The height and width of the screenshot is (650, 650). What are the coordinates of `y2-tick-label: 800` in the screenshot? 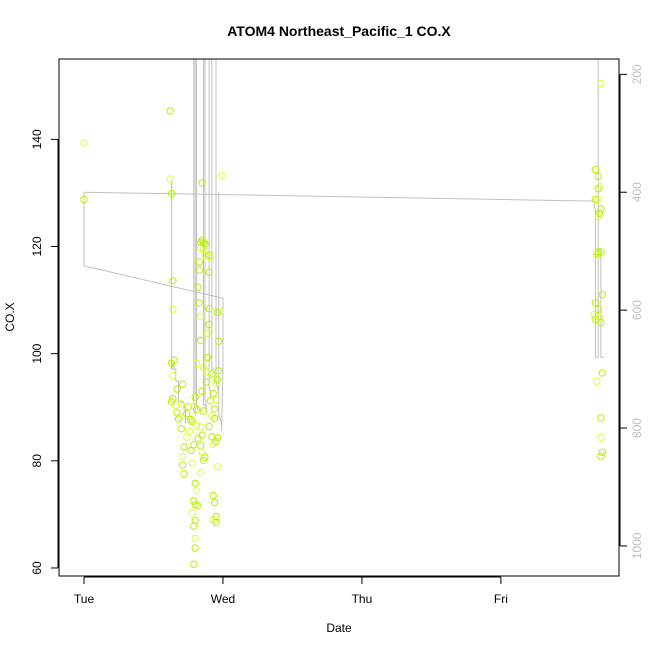 It's located at (637, 428).